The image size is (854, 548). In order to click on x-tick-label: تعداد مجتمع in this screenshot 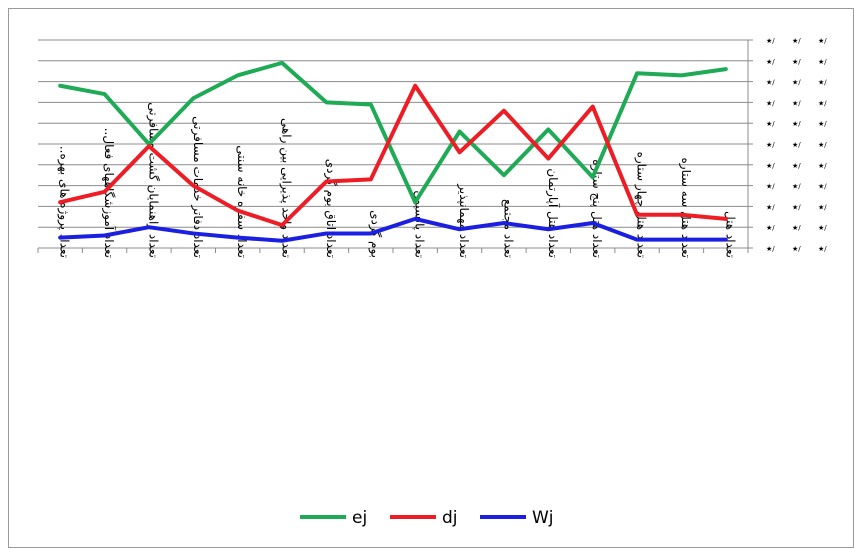, I will do `click(508, 228)`.